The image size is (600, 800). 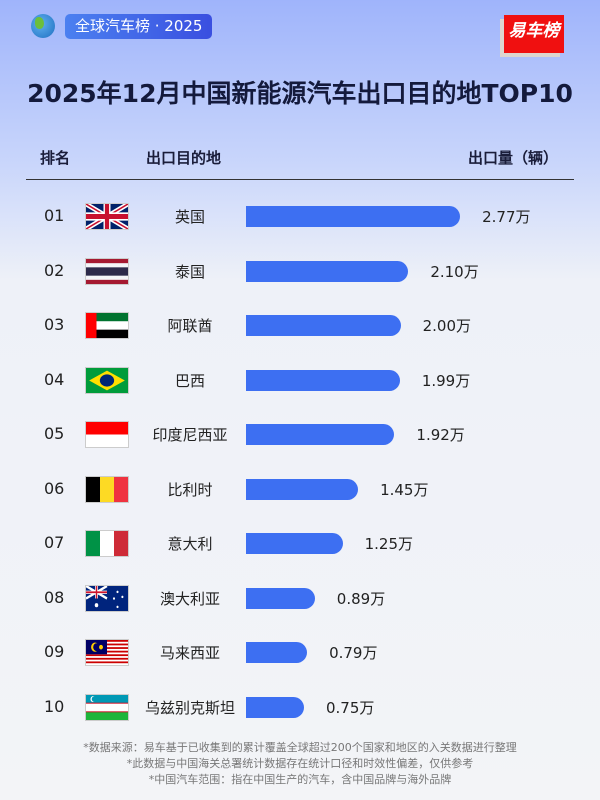 What do you see at coordinates (190, 435) in the screenshot?
I see `country-label: 印度尼西亚` at bounding box center [190, 435].